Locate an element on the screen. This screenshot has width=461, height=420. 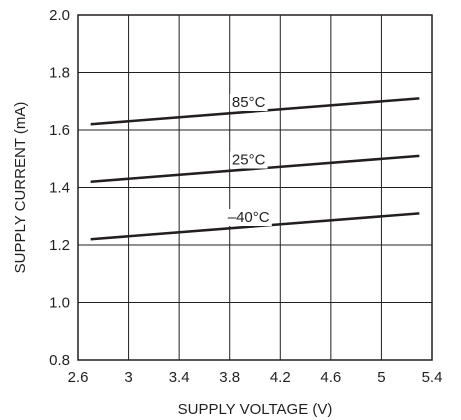
y-tick-label: 1.0 is located at coordinates (59, 303).